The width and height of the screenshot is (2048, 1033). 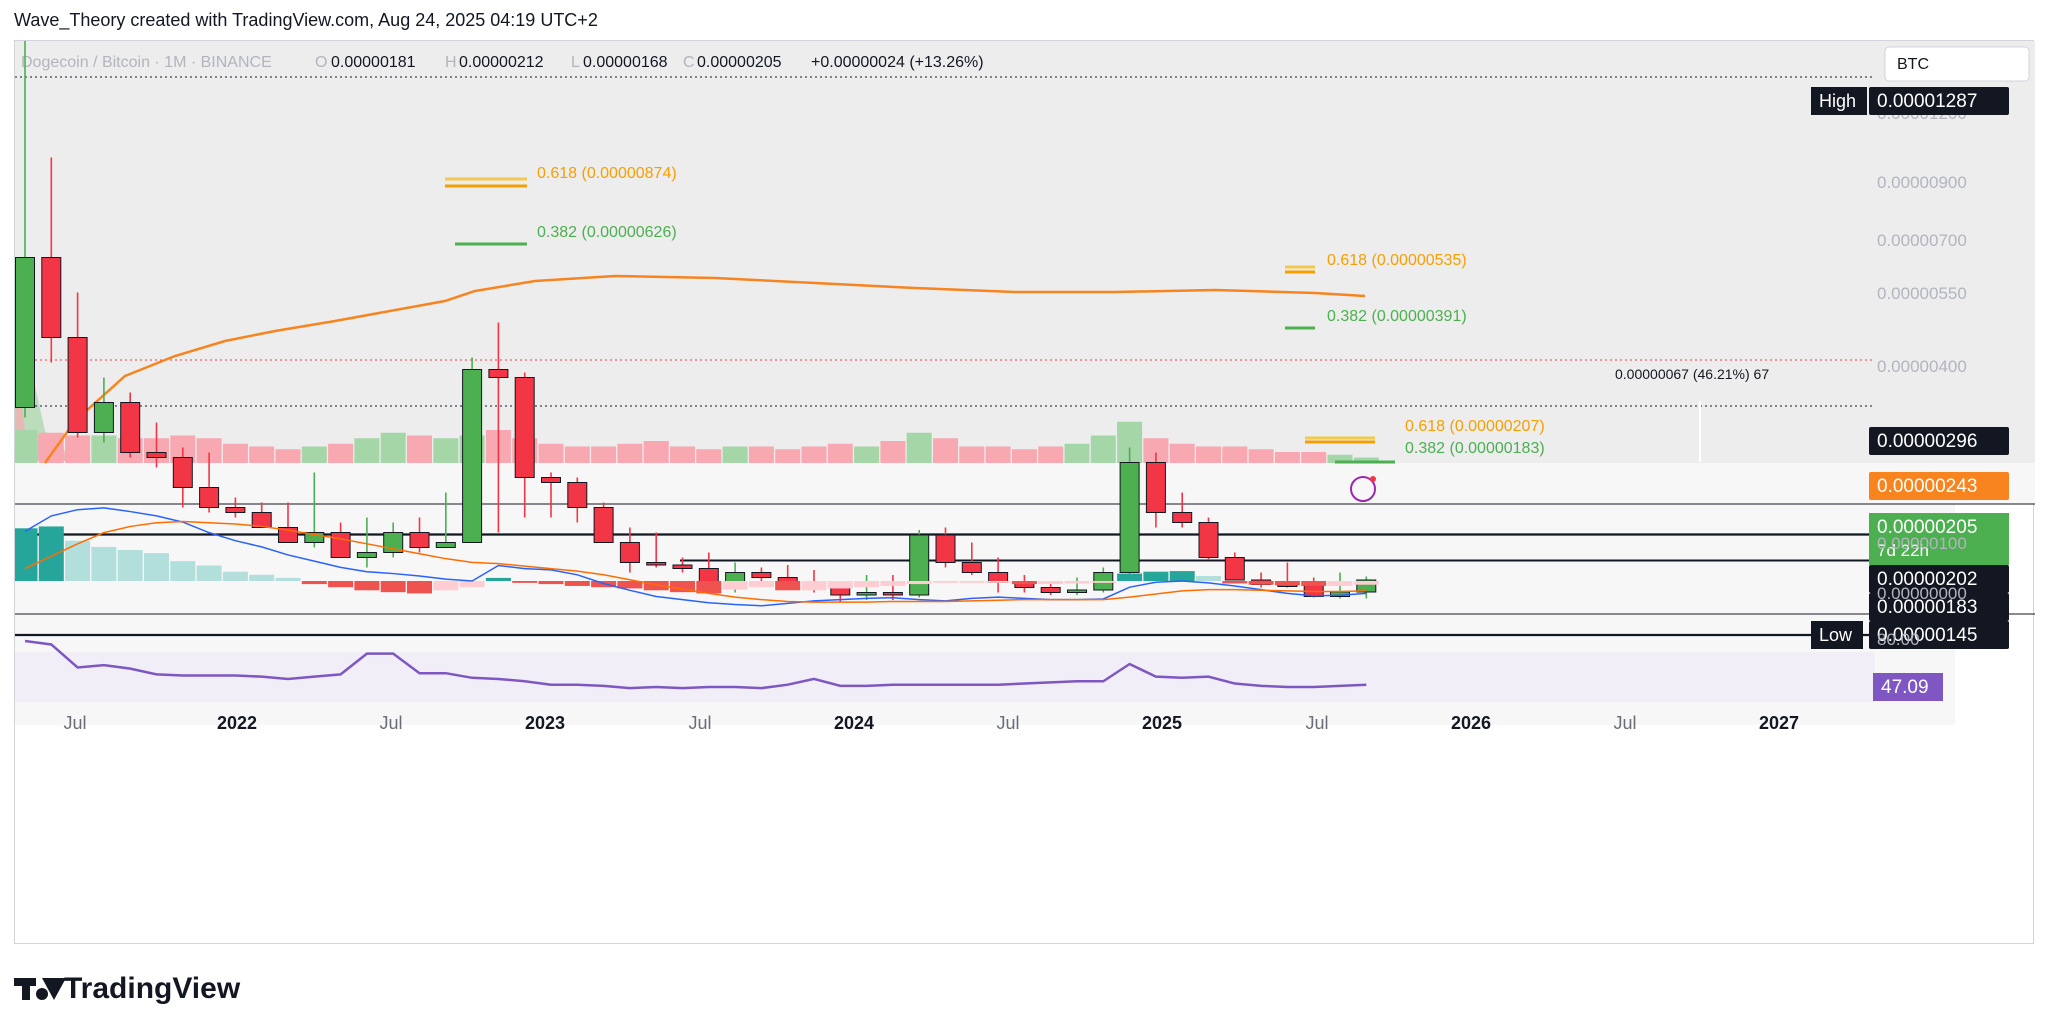 What do you see at coordinates (1927, 527) in the screenshot?
I see `last-price-value: 0.00000205` at bounding box center [1927, 527].